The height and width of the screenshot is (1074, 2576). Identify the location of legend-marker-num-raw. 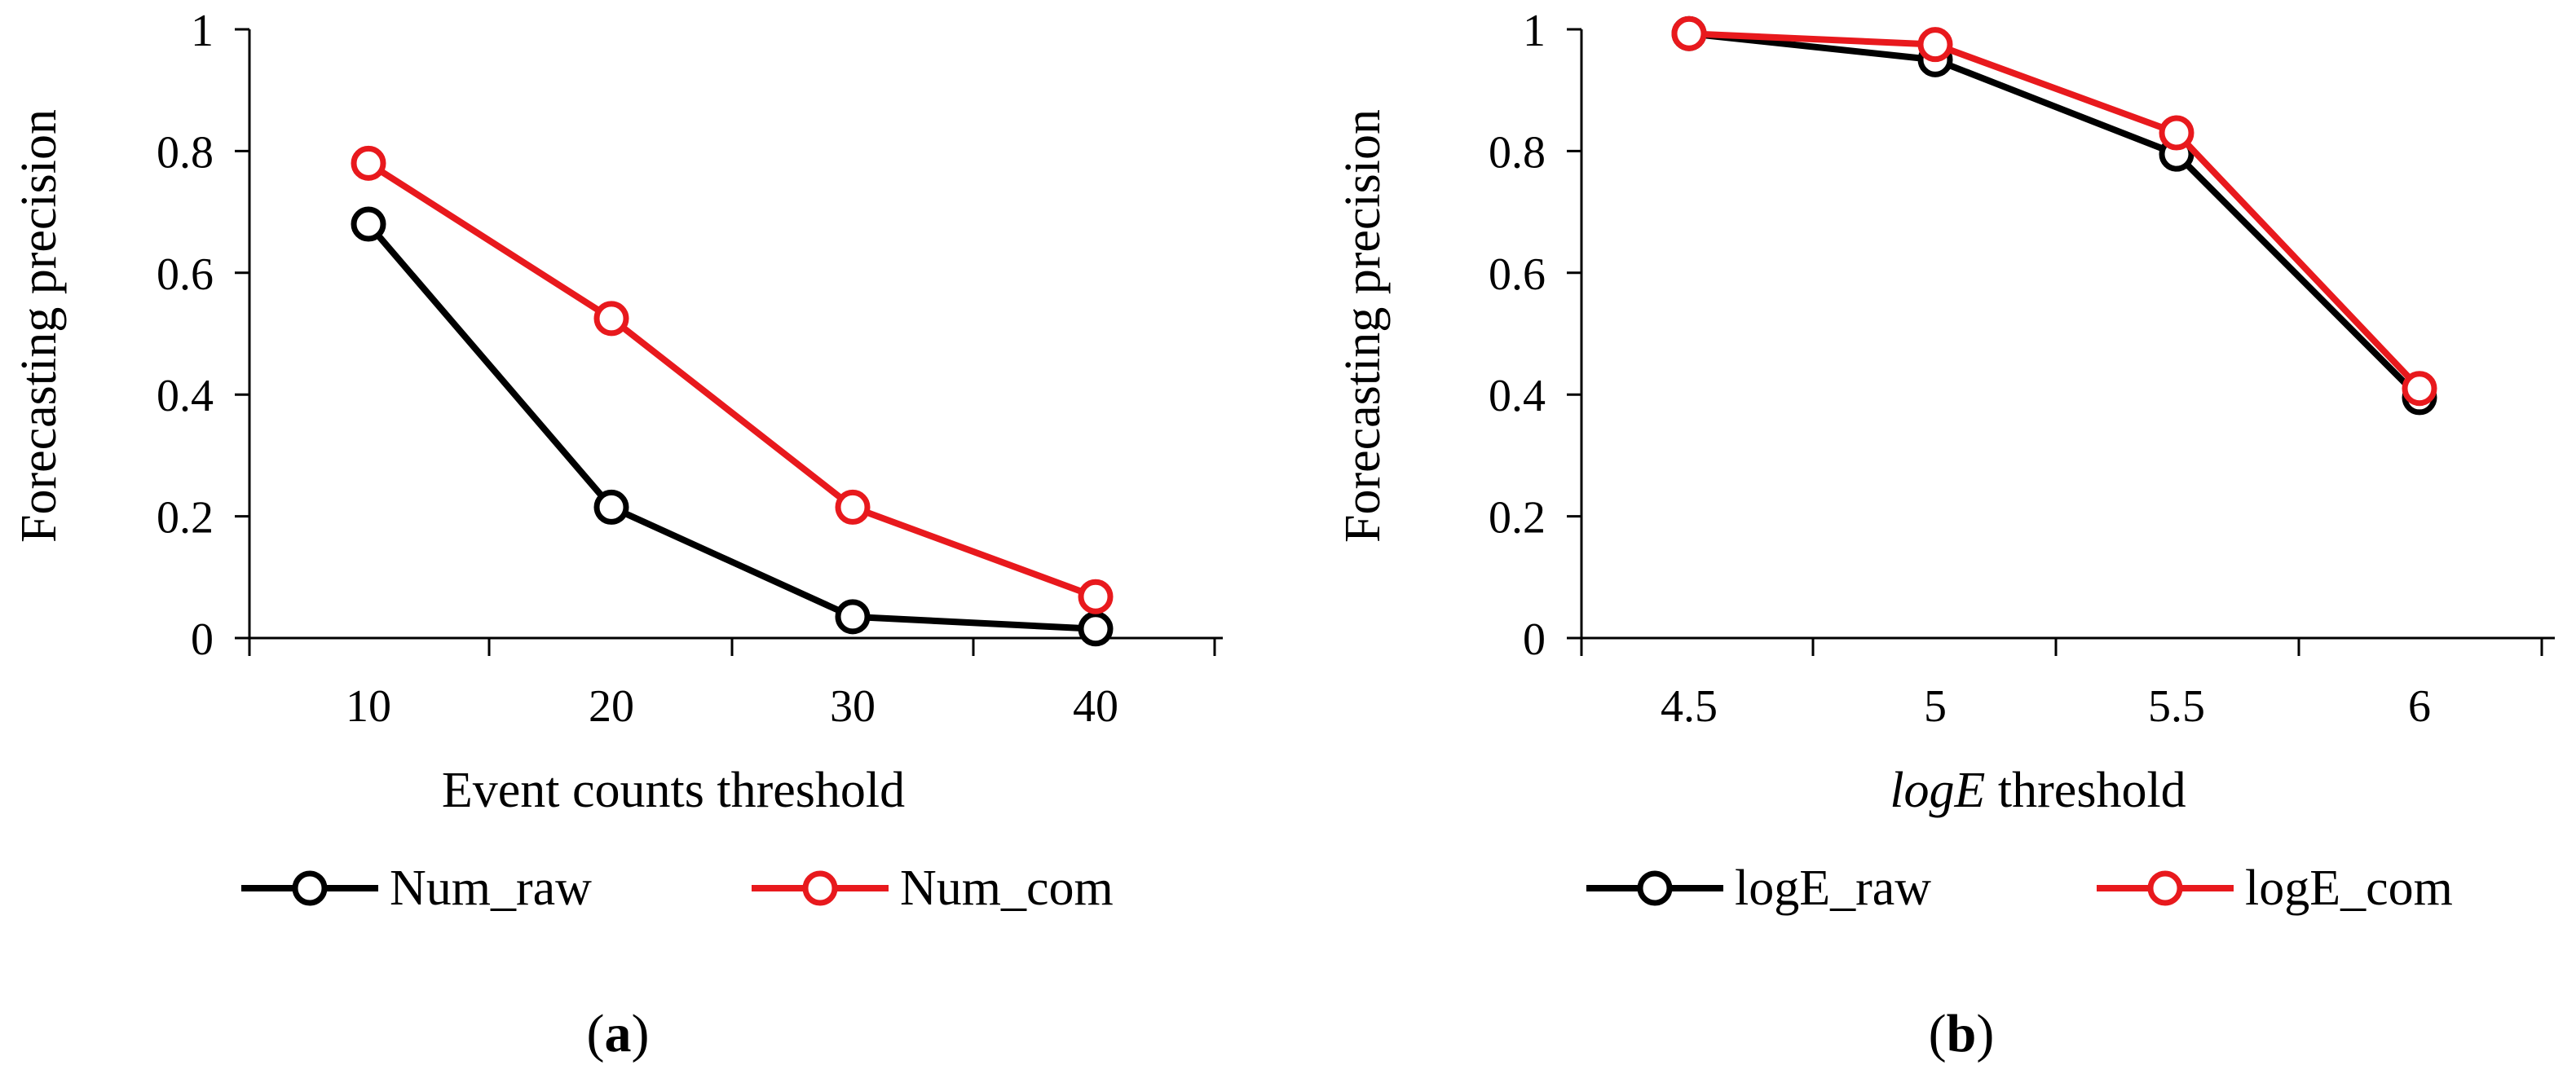
(310, 888).